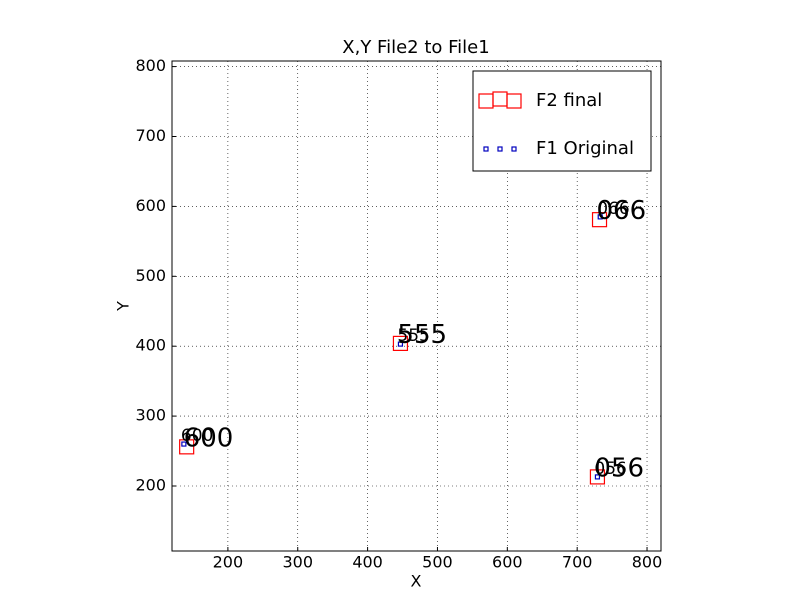 This screenshot has height=616, width=812. What do you see at coordinates (577, 562) in the screenshot?
I see `x-tick-label: 700` at bounding box center [577, 562].